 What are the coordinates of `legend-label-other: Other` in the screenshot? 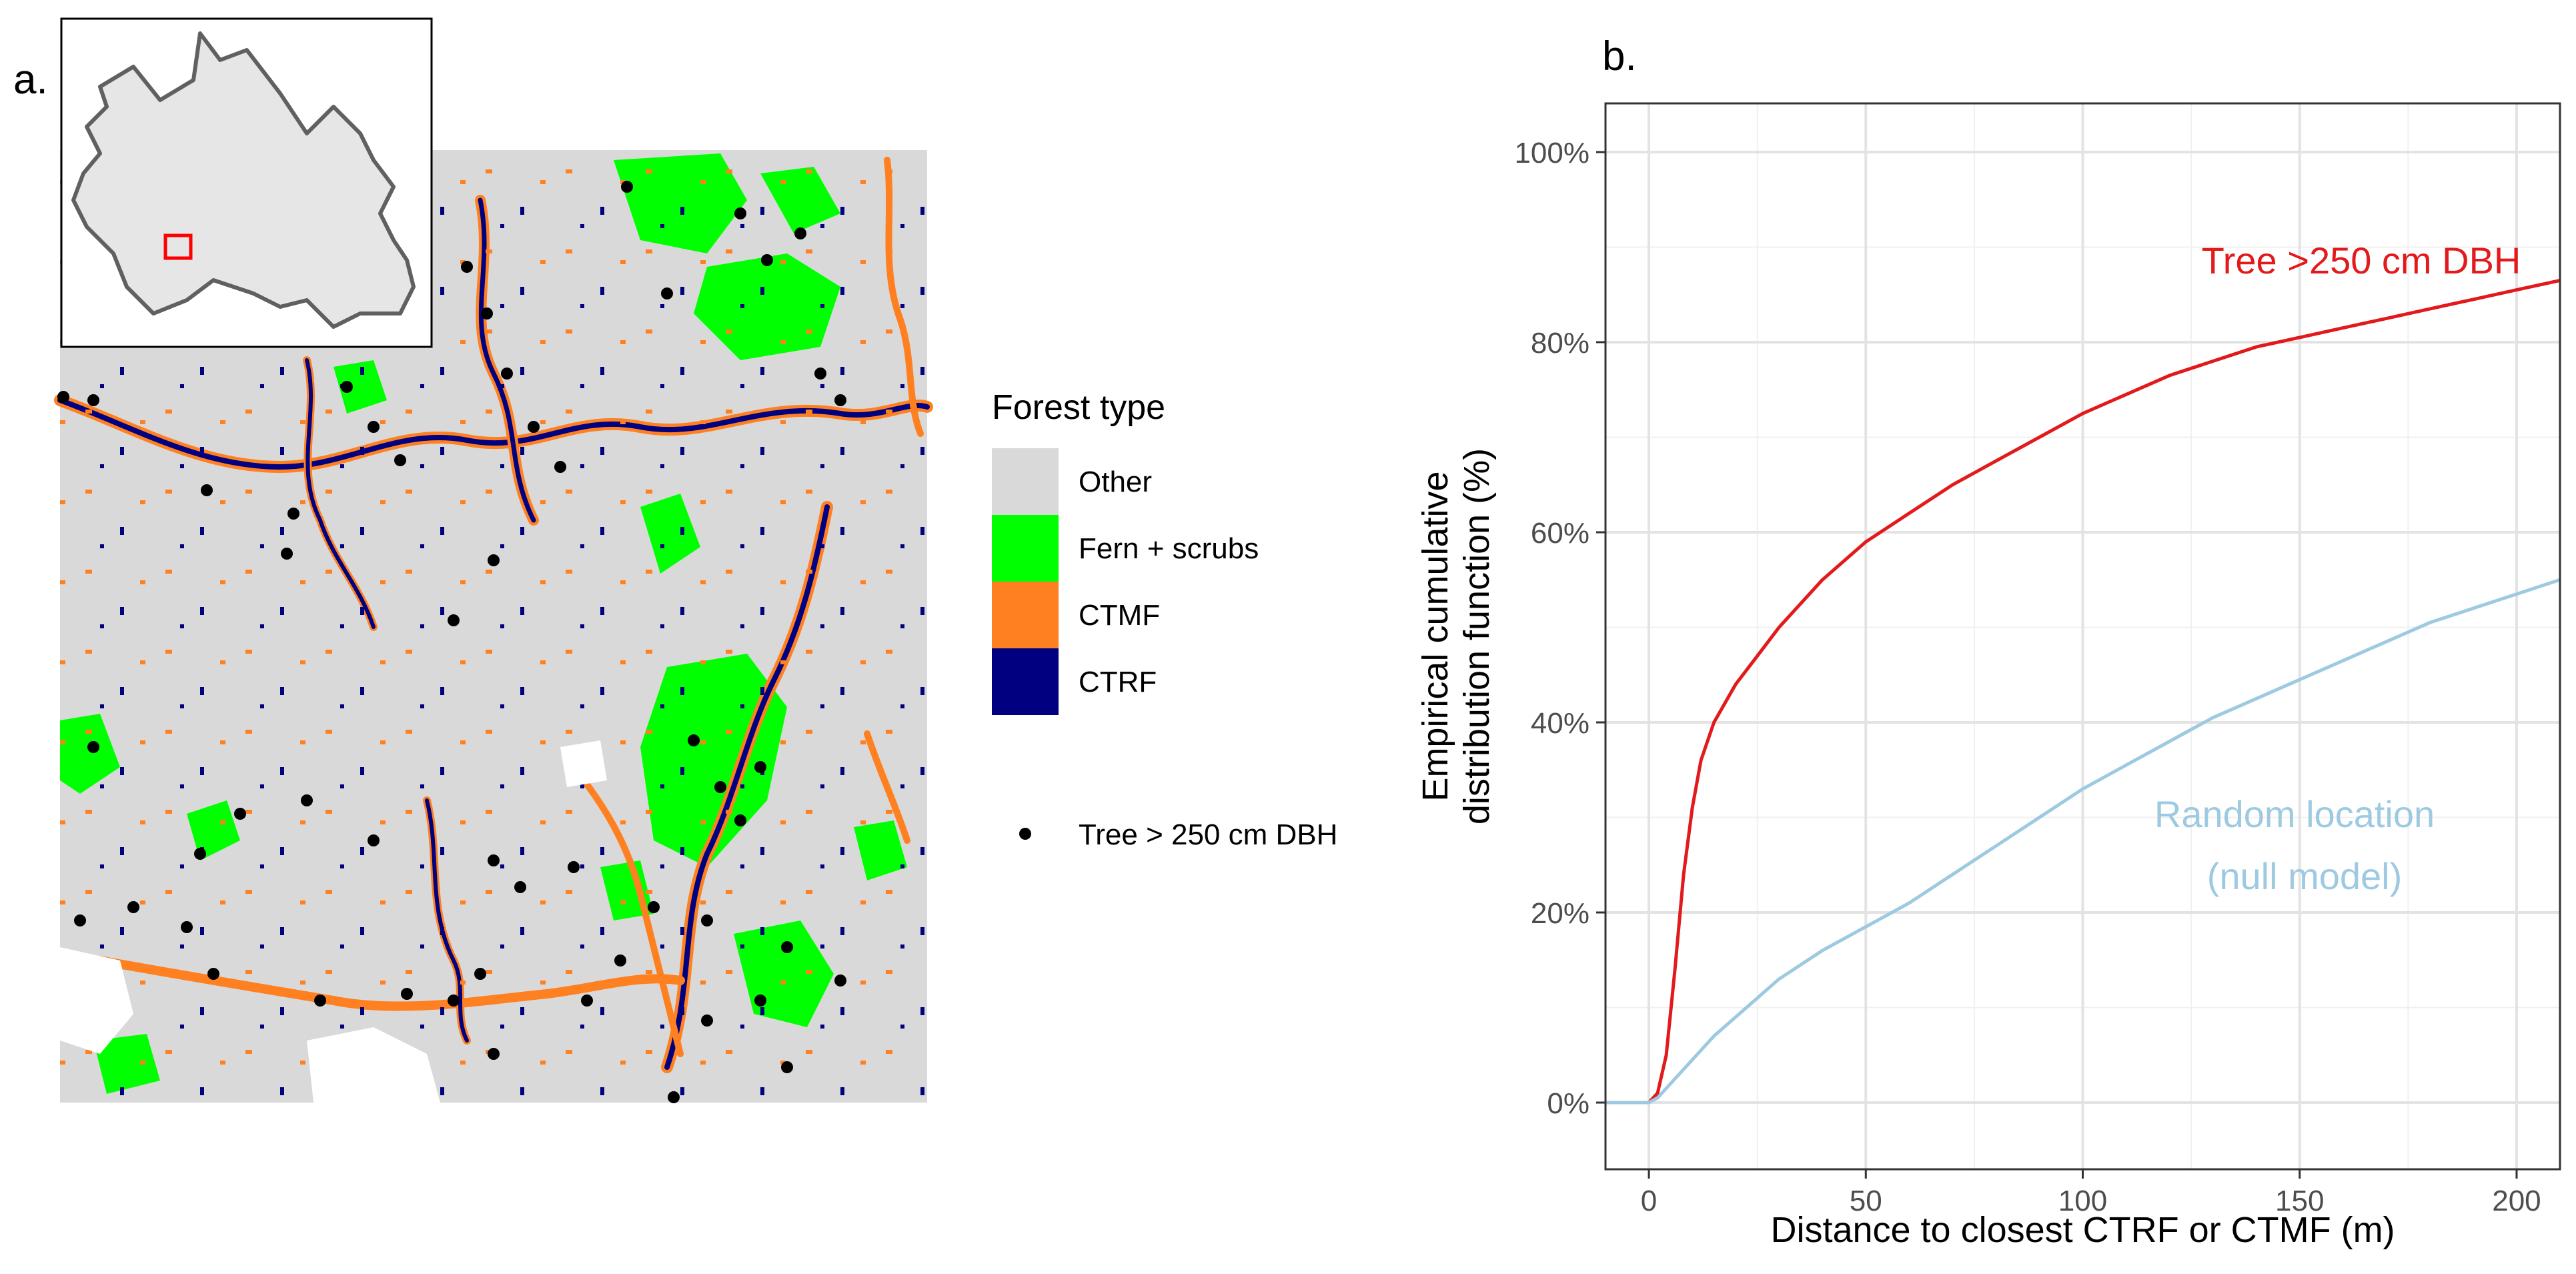 It's located at (1115, 482).